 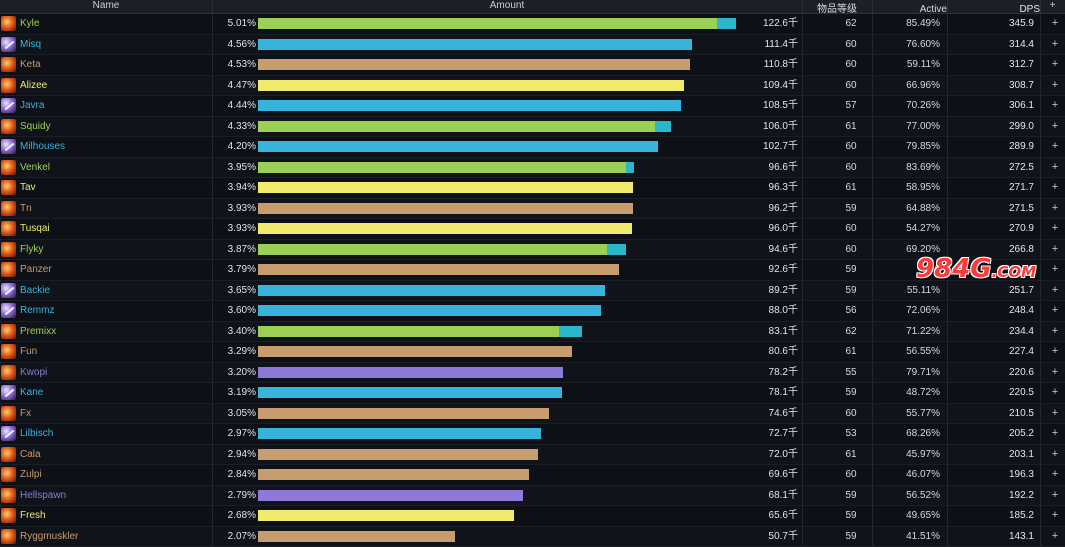 What do you see at coordinates (241, 352) in the screenshot?
I see `damage-percent: 3.29%` at bounding box center [241, 352].